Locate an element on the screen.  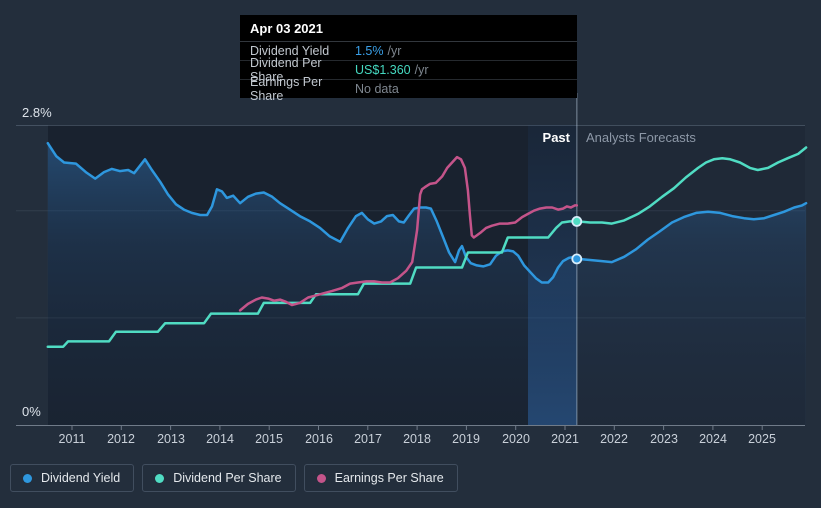
tooltip-value: No data is located at coordinates (377, 89).